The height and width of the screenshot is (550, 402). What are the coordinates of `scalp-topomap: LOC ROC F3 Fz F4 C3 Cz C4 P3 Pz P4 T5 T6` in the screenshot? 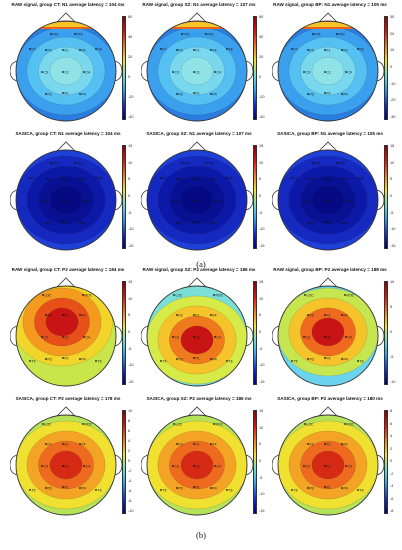 It's located at (197, 461).